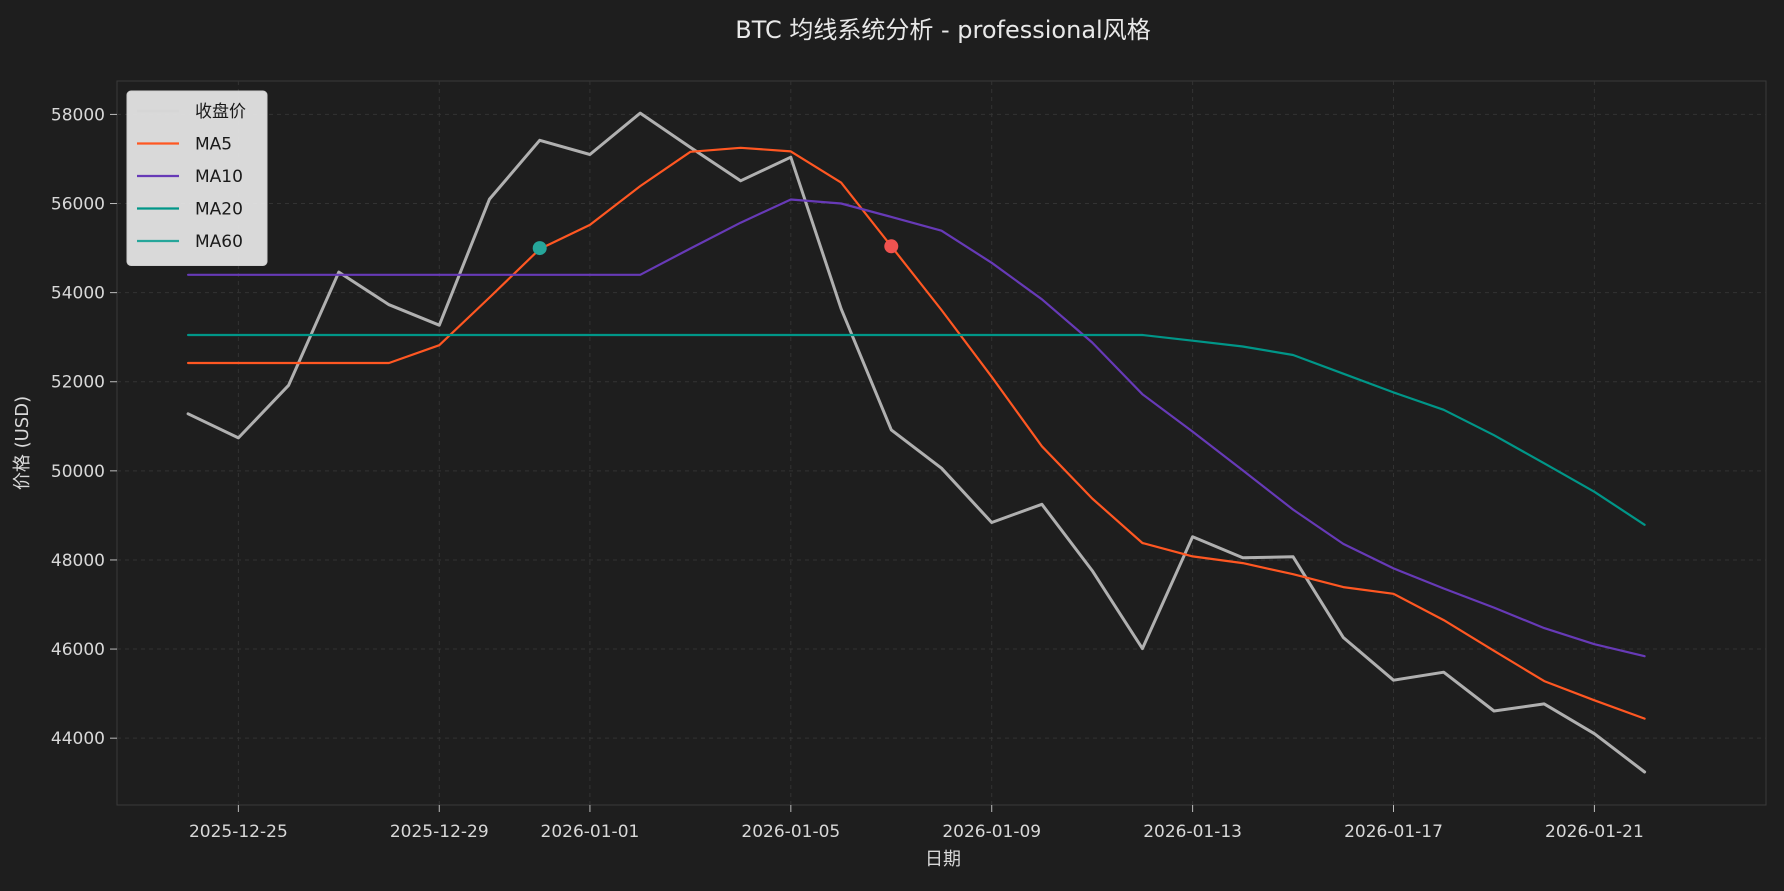  I want to click on y-tick-label: 46000, so click(78, 650).